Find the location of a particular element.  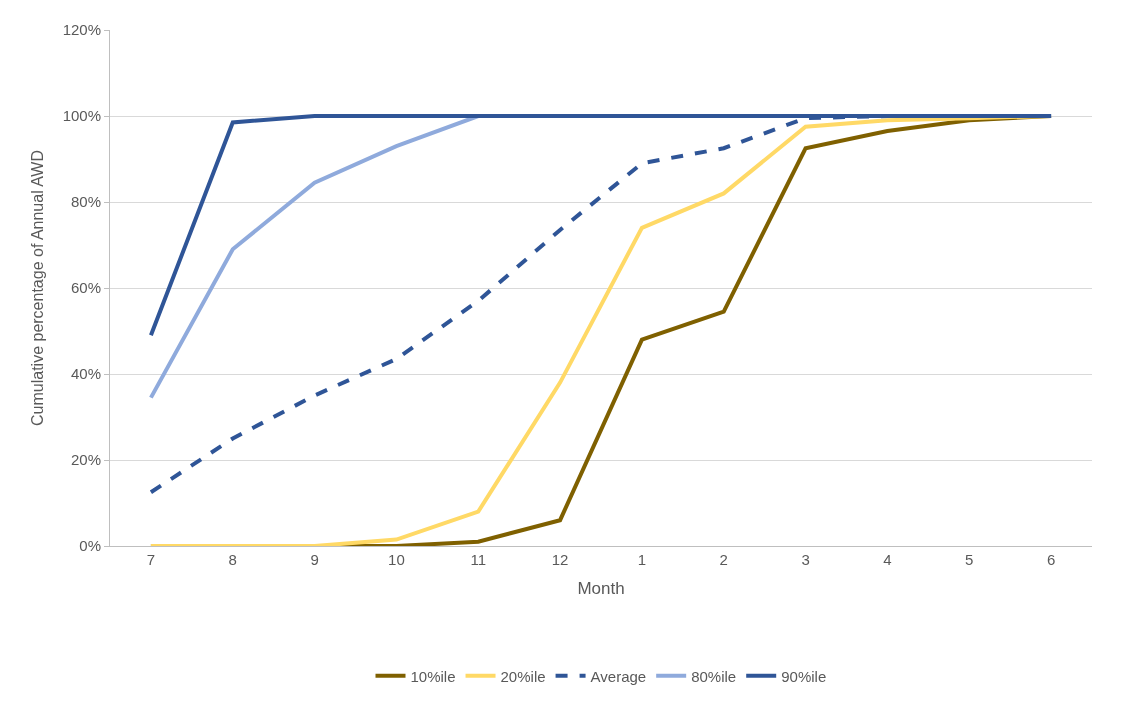

y-tick-label: 20% is located at coordinates (85, 460).